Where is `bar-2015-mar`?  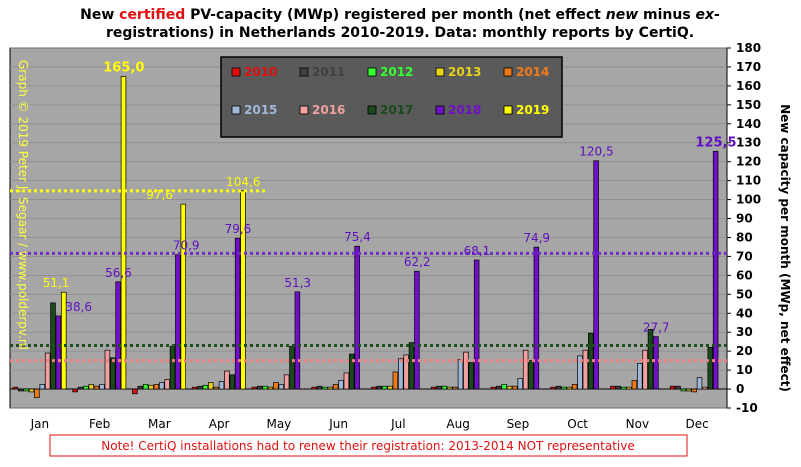 bar-2015-mar is located at coordinates (162, 386).